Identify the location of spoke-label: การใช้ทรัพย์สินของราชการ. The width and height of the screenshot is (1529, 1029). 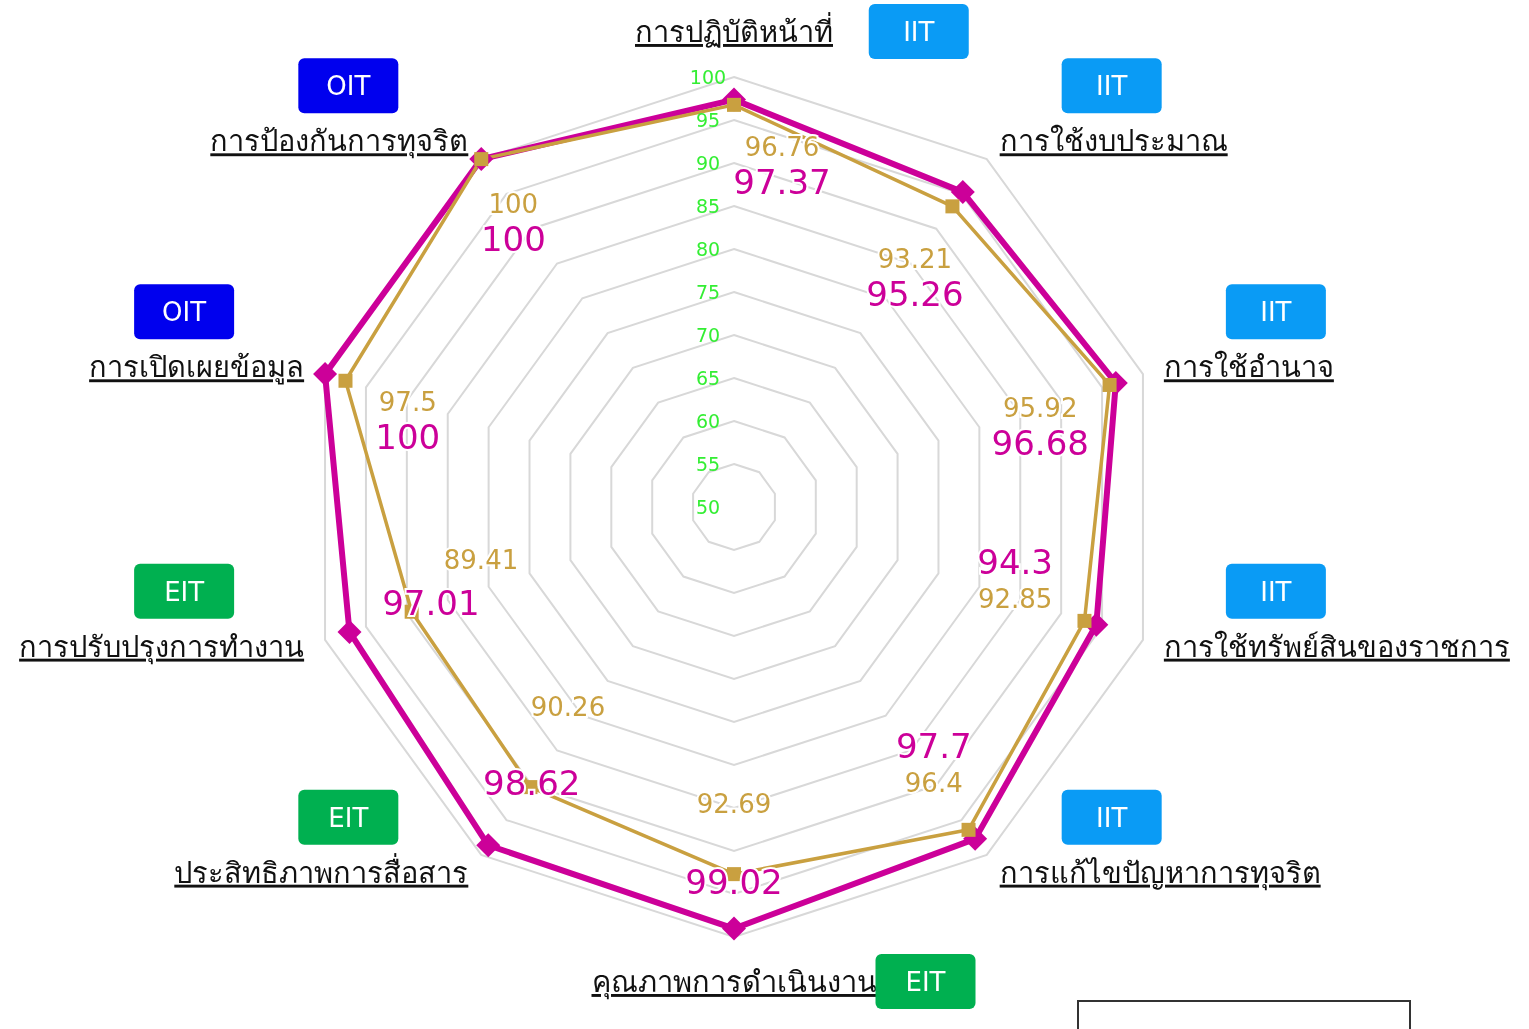
(1336, 646).